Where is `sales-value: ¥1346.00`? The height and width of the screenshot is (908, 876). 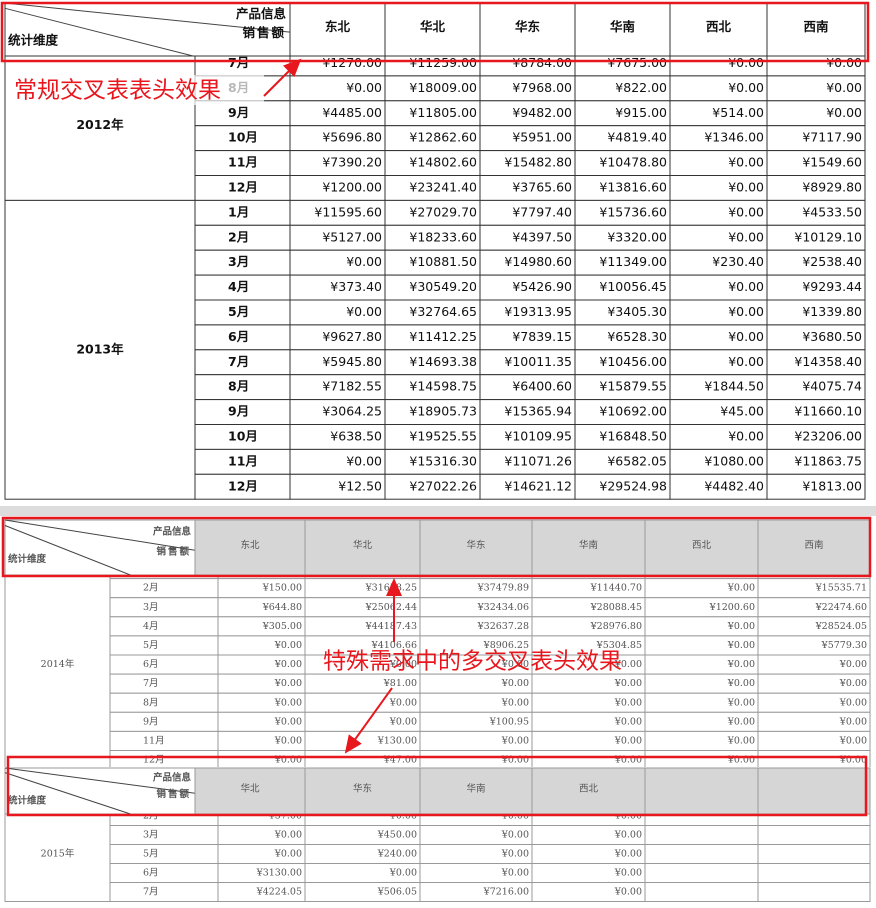
sales-value: ¥1346.00 is located at coordinates (734, 137).